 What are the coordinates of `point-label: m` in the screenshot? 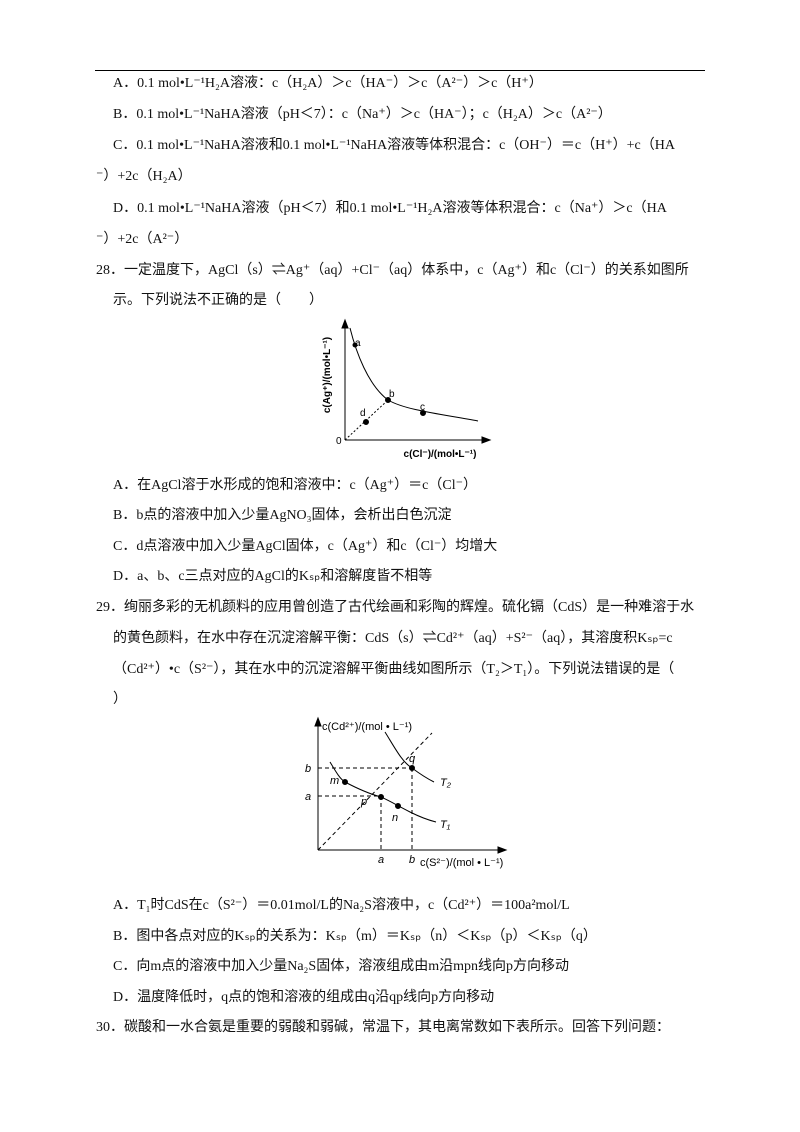 It's located at (334, 781).